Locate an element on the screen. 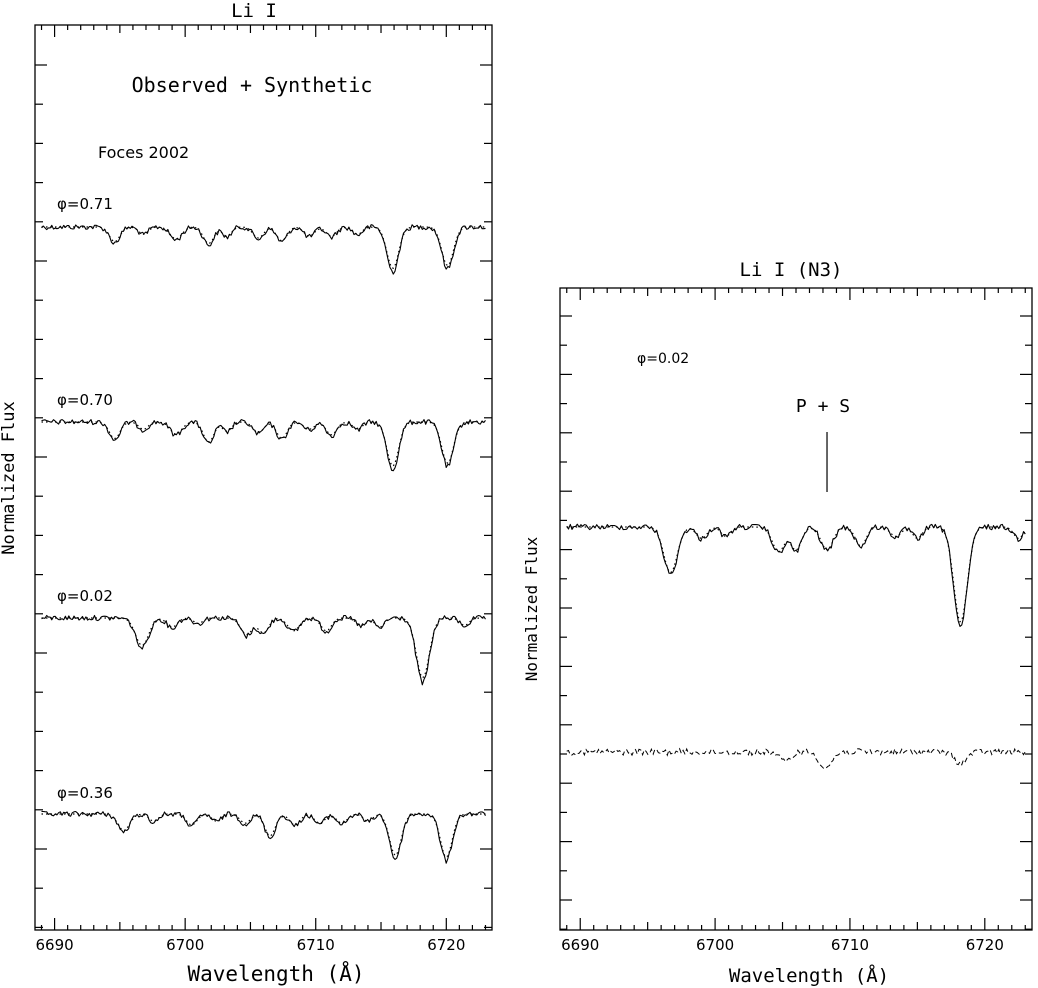 The width and height of the screenshot is (1038, 988). right-spectra is located at coordinates (796, 646).